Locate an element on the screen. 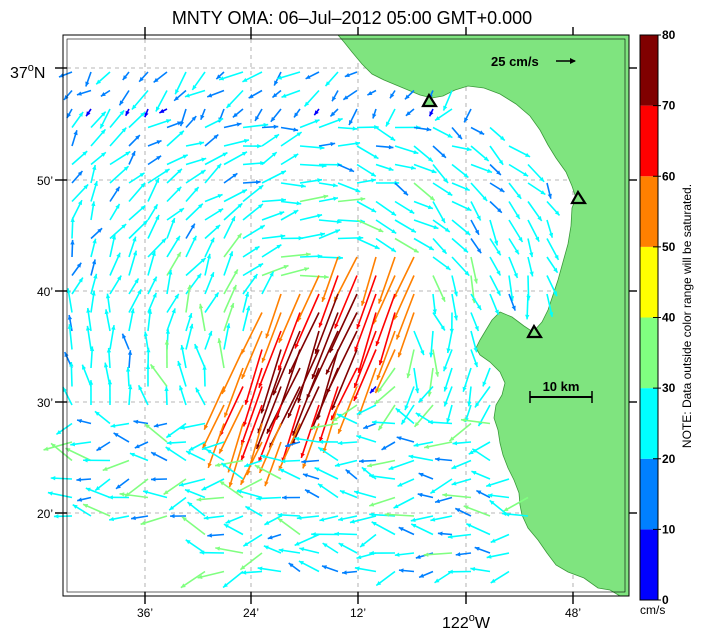  colorbar-tick-label: 80 is located at coordinates (669, 35).